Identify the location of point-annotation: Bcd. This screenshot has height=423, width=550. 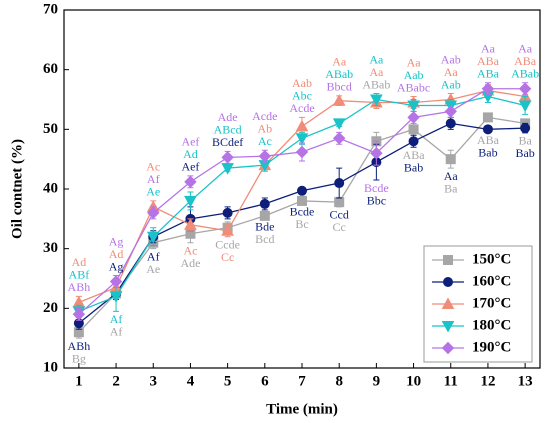
(264, 239).